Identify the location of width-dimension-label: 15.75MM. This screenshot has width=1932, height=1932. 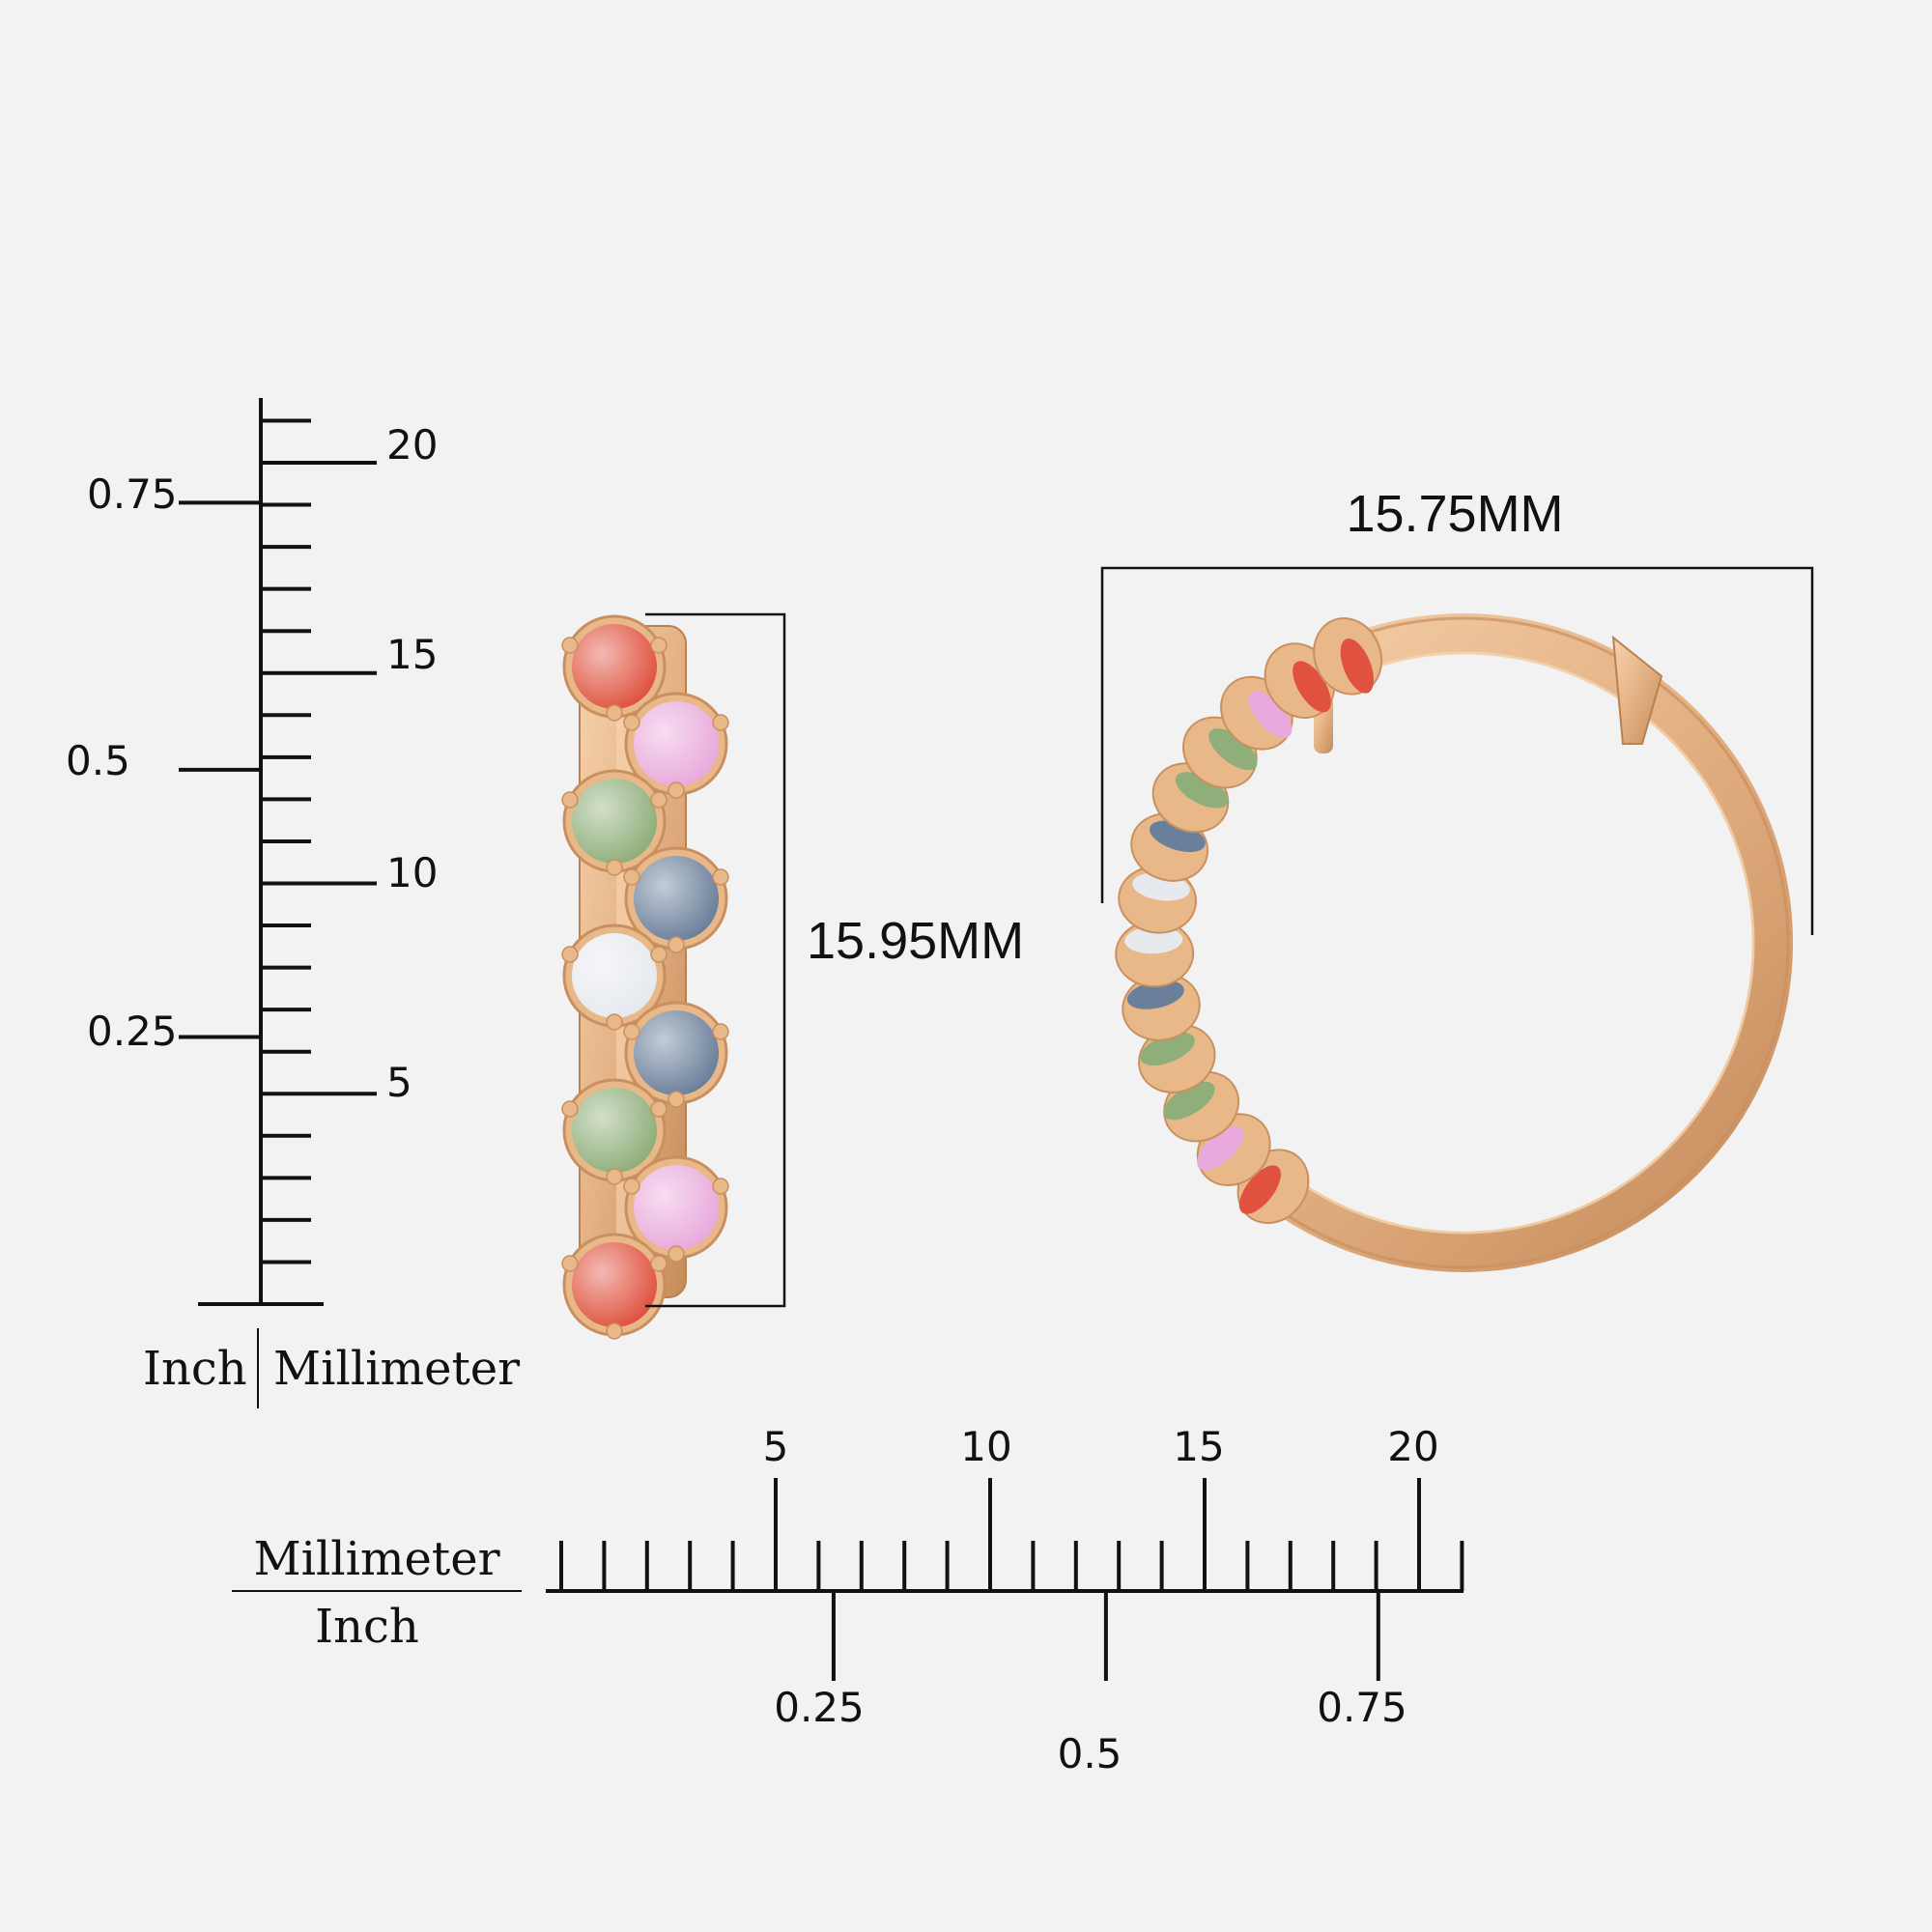
(1454, 514).